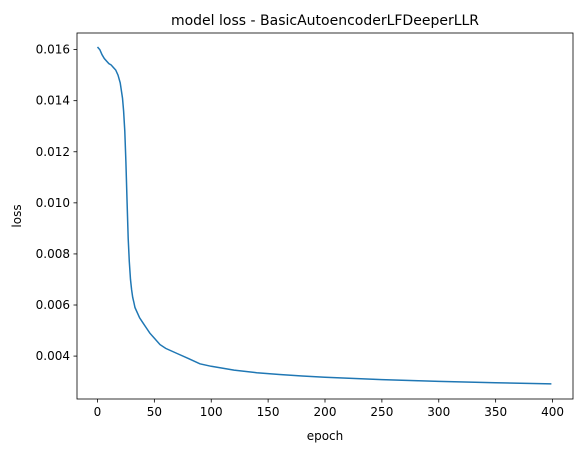 This screenshot has height=455, width=584. I want to click on x-tick-label: 0, so click(98, 412).